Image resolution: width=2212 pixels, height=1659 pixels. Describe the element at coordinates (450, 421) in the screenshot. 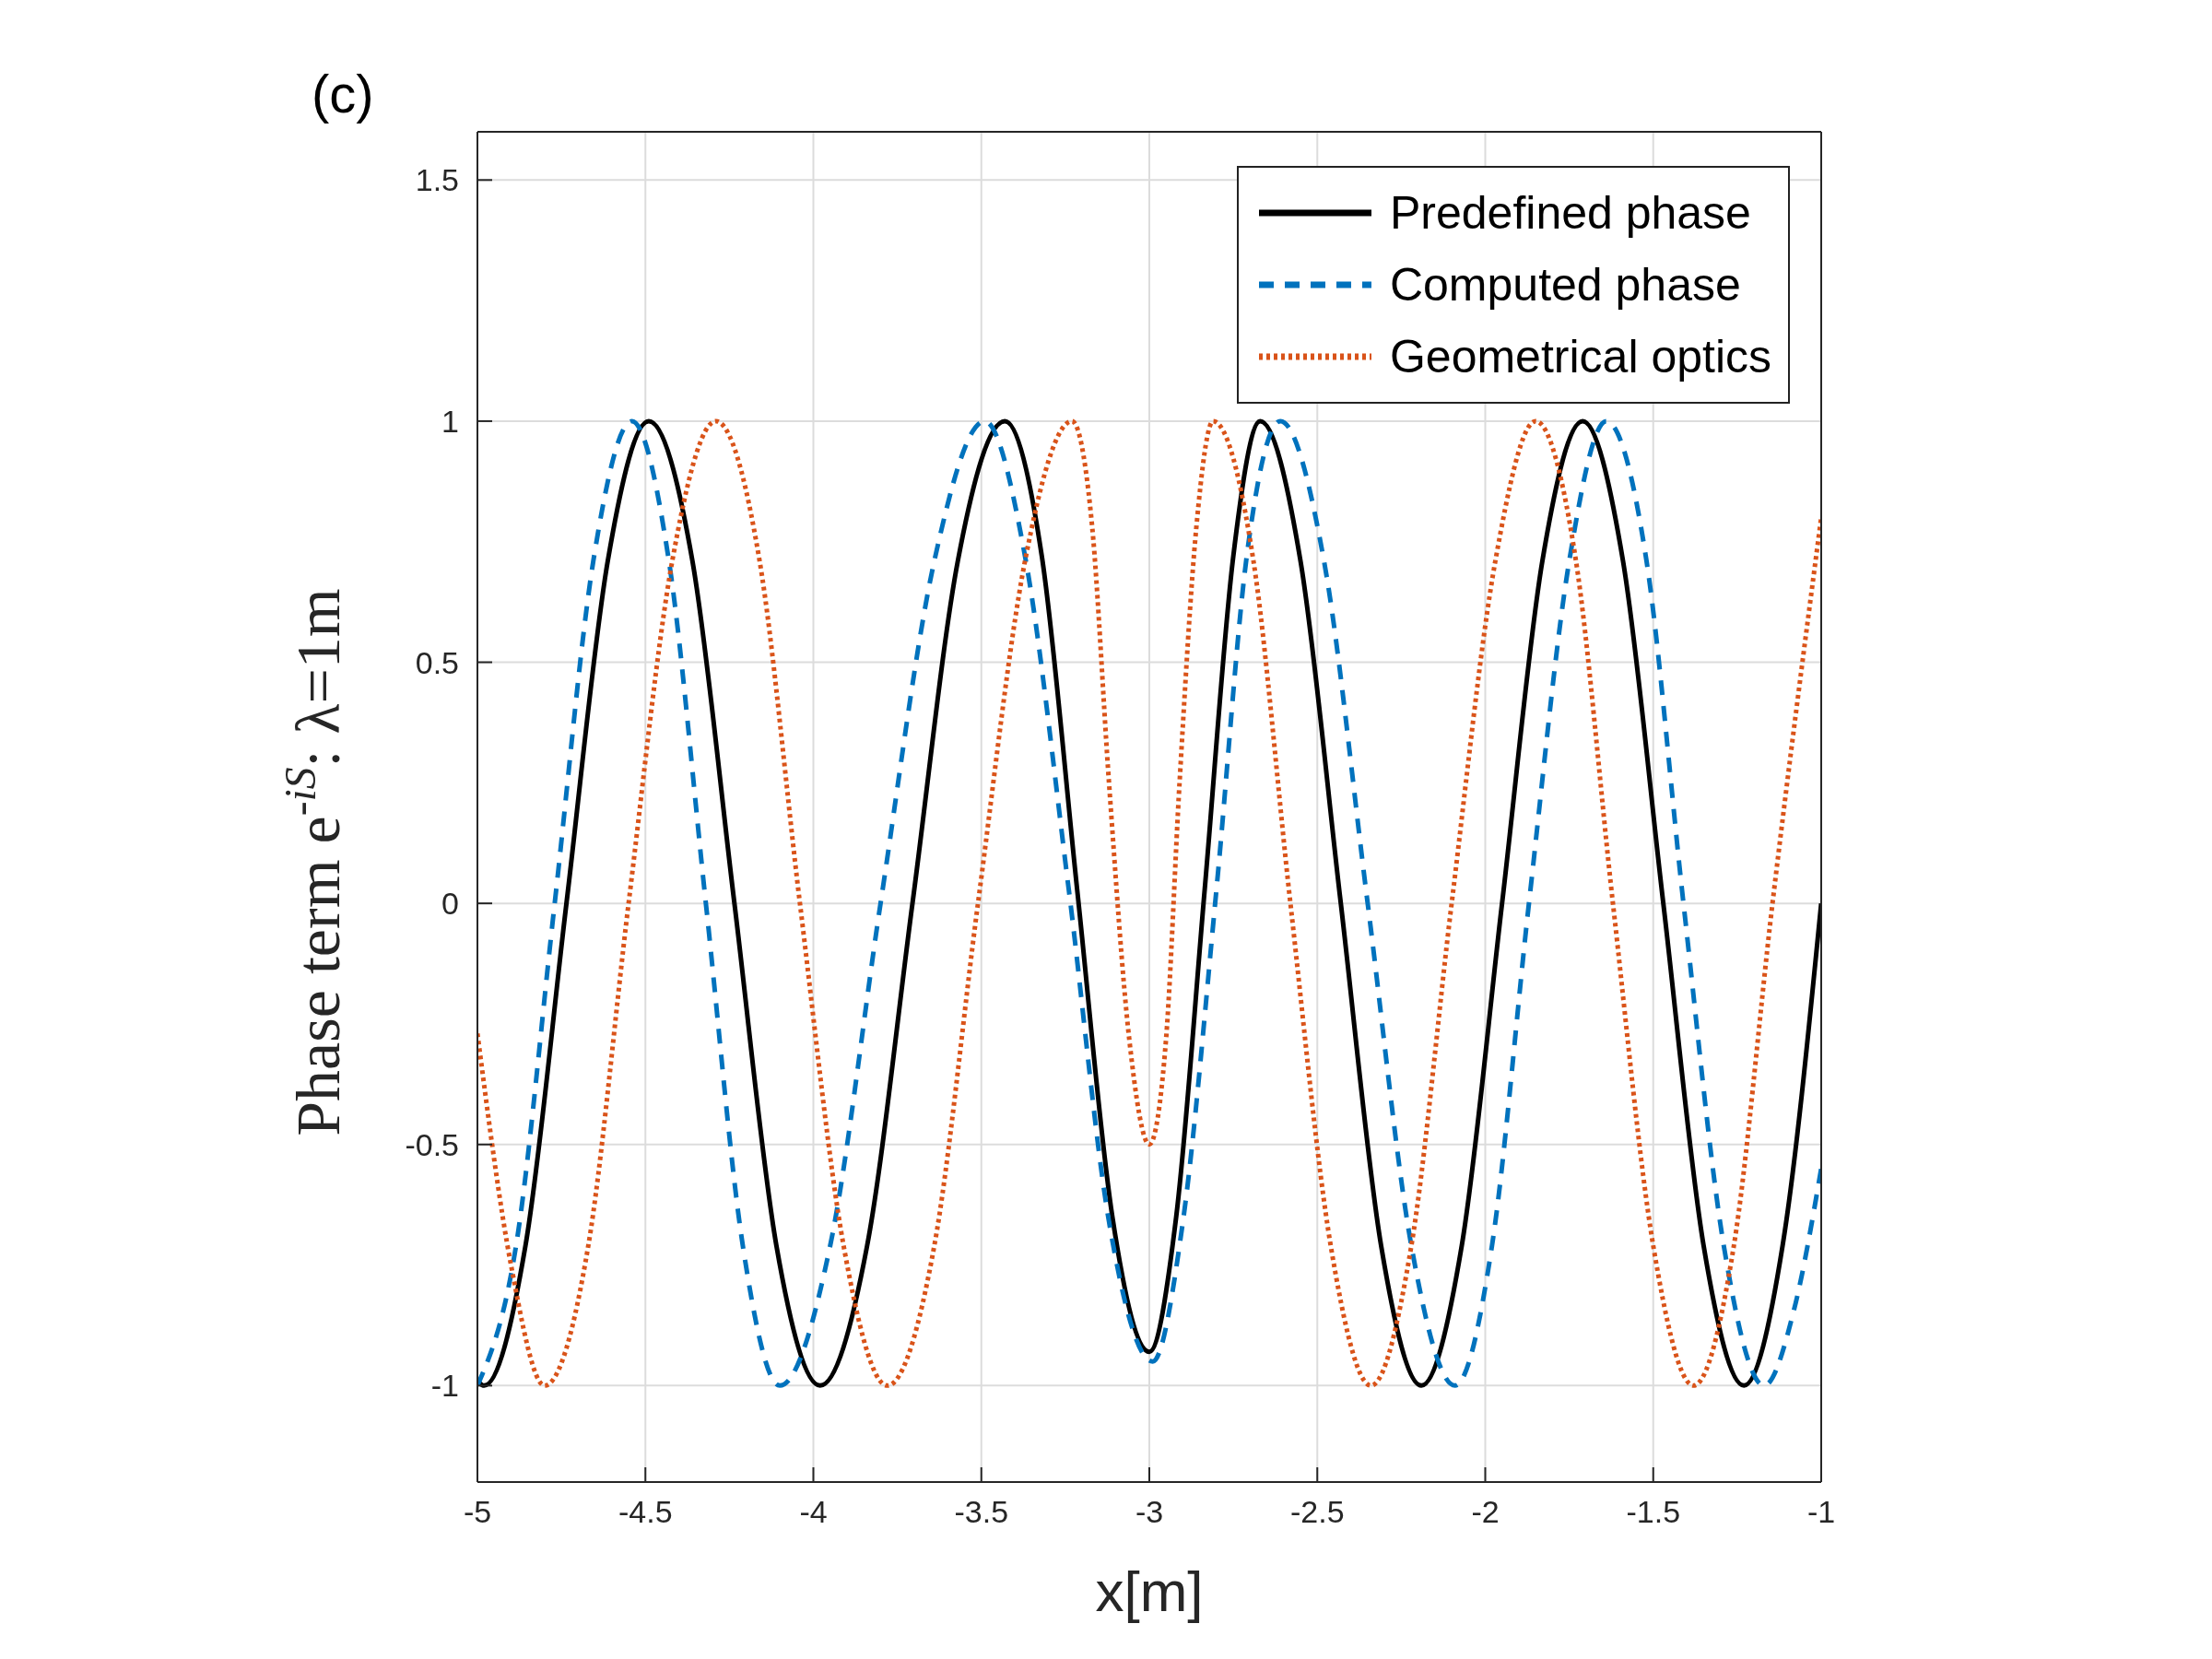

I see `y-tick-label: 1` at that location.